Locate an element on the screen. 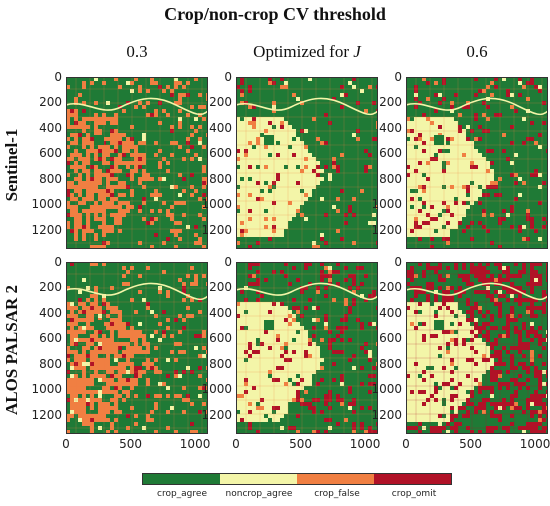 The width and height of the screenshot is (550, 506). legend-label-crop-agree: crop_agree is located at coordinates (182, 494).